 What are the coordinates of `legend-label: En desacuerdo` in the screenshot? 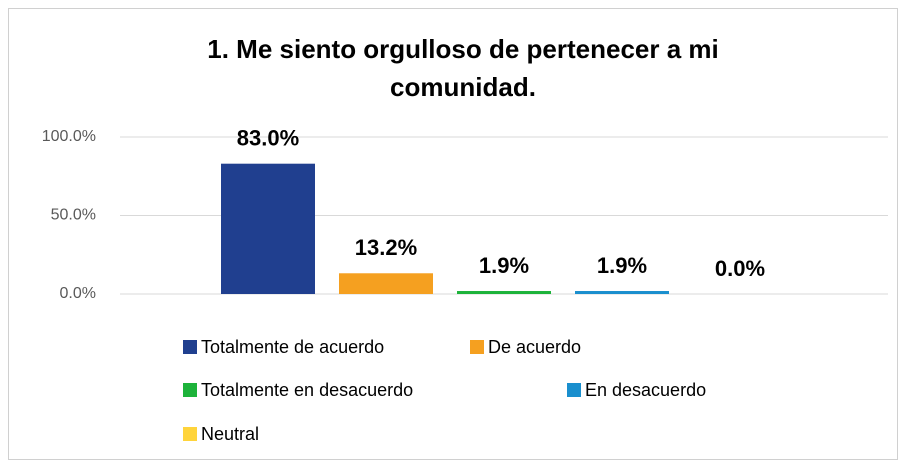 It's located at (645, 390).